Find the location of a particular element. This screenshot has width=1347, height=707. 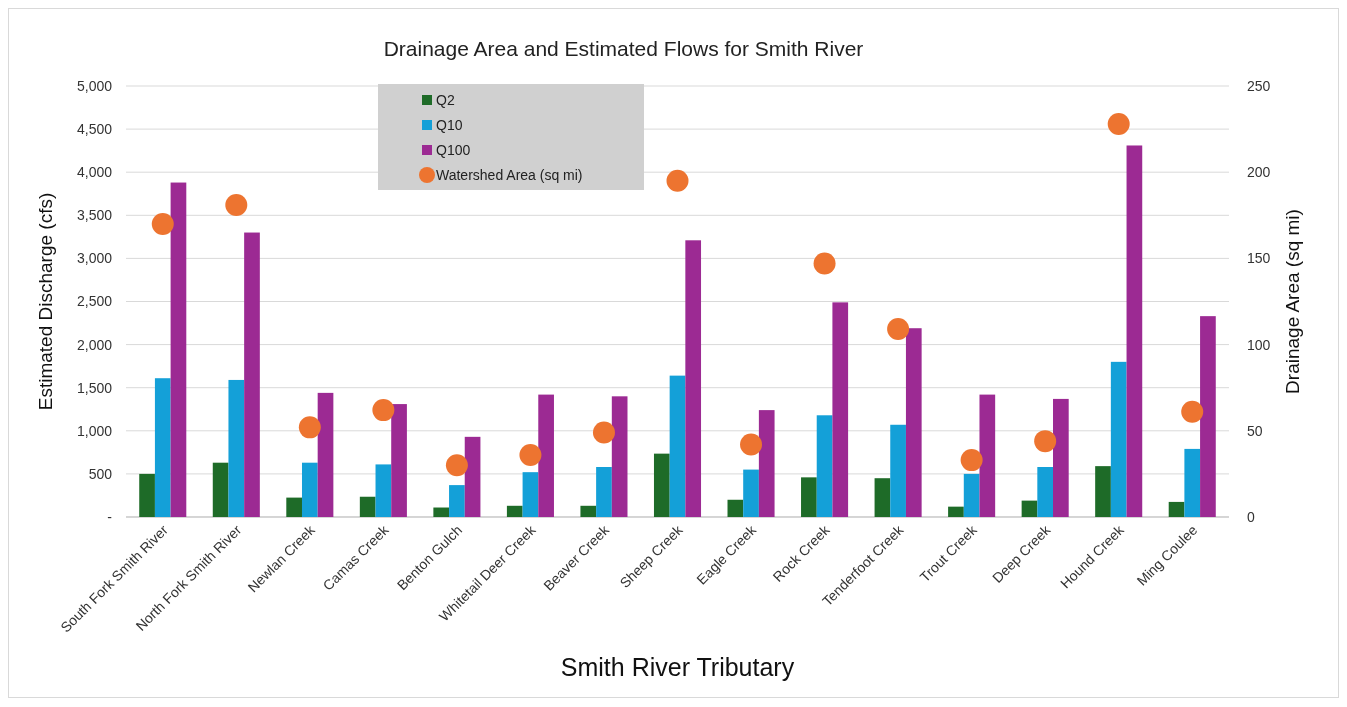

chart-title: Drainage Area and Estimated Flows for Smith River is located at coordinates (623, 48).